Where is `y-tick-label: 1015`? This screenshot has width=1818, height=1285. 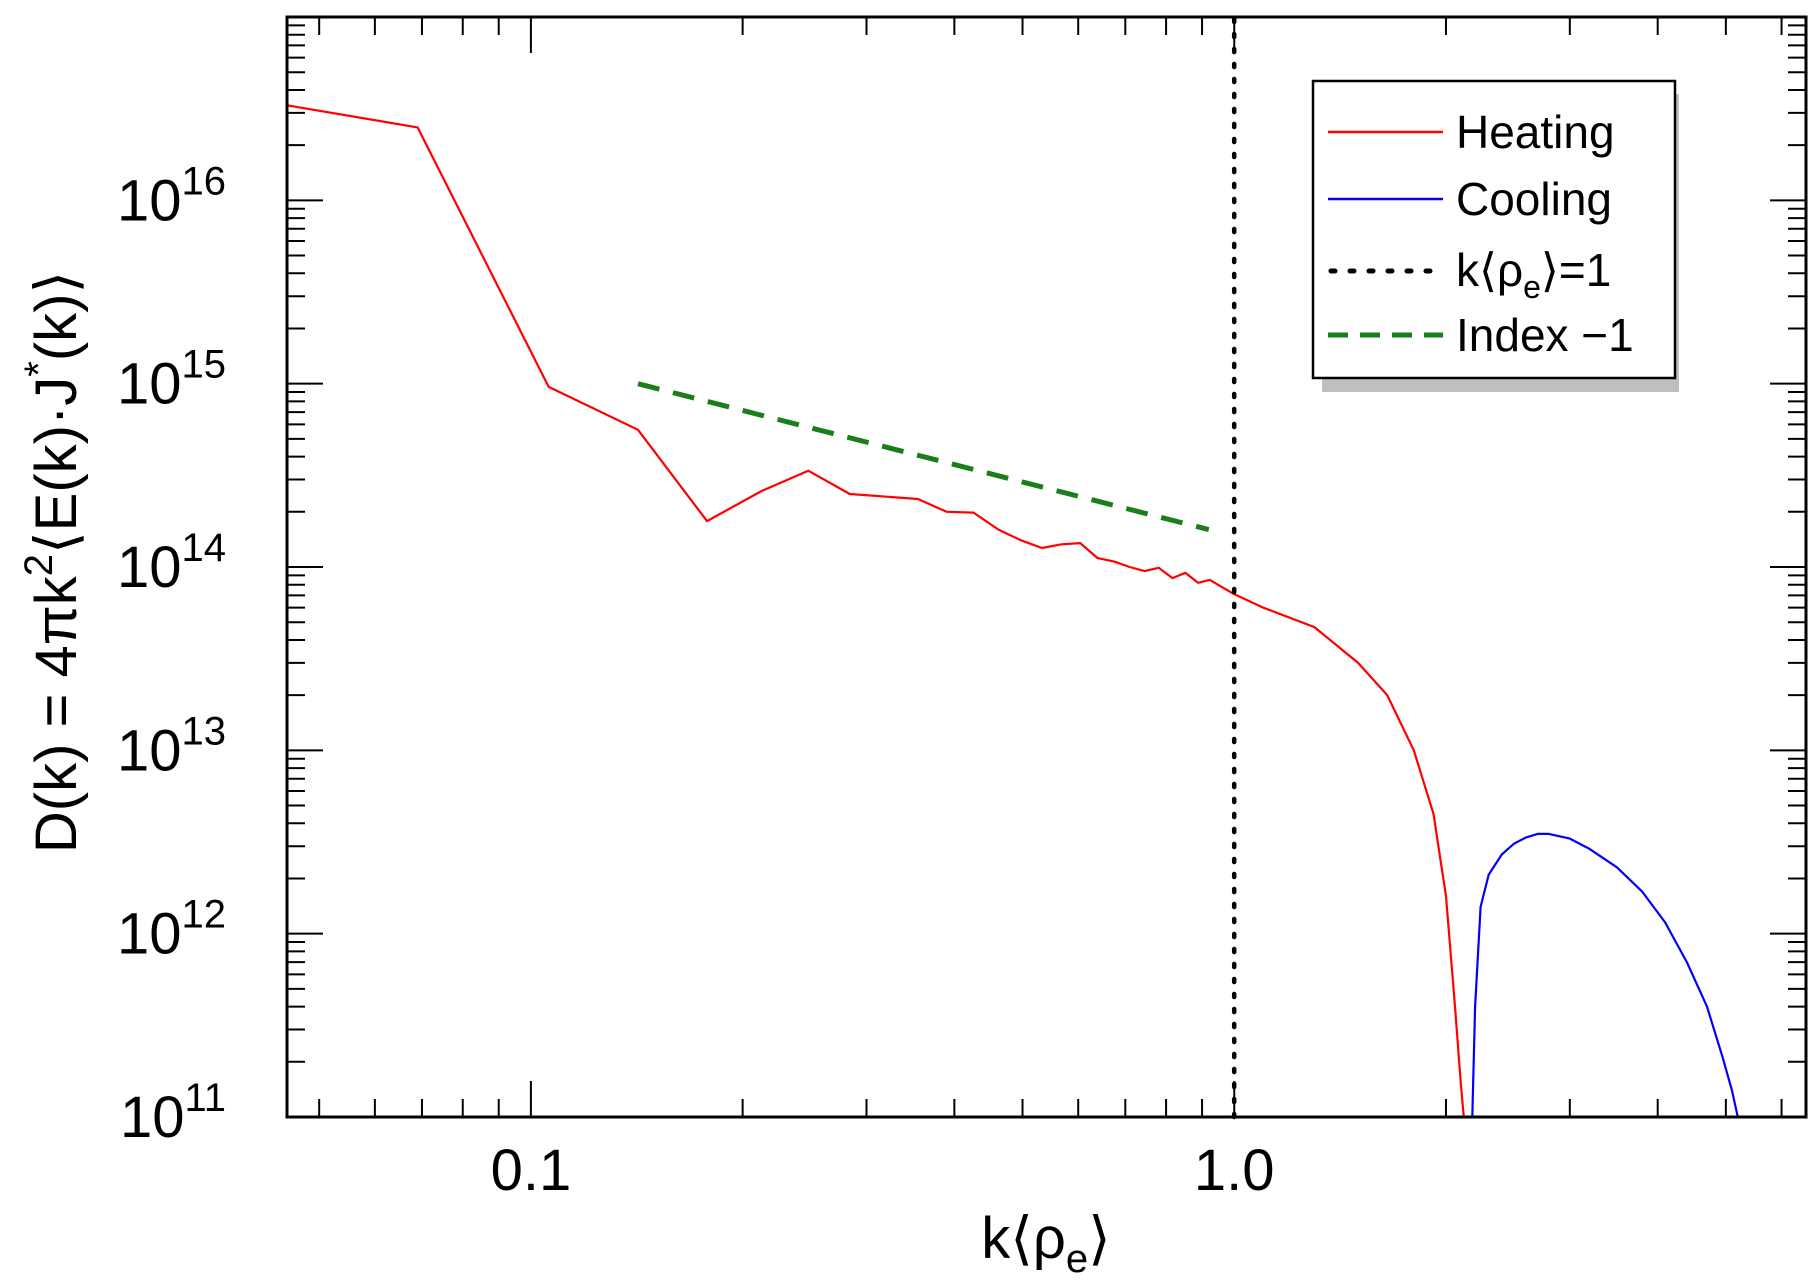 y-tick-label: 1015 is located at coordinates (171, 380).